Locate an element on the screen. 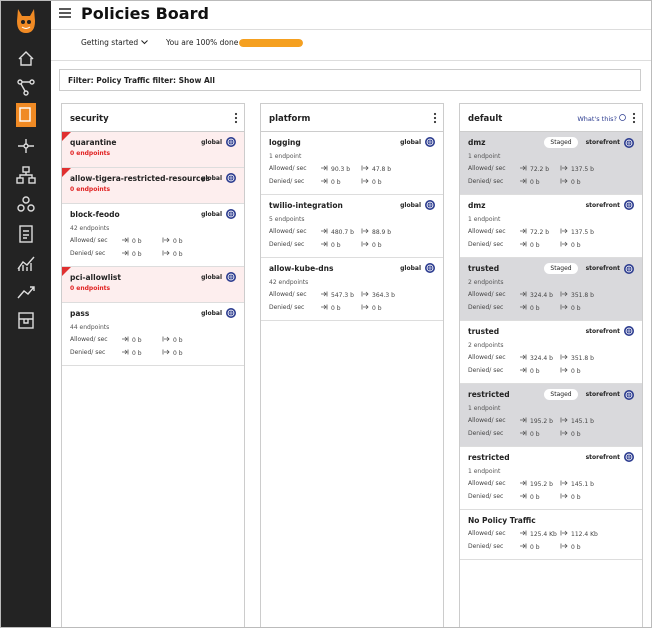 The width and height of the screenshot is (652, 628). traffic-out: 364.3 b is located at coordinates (378, 295).